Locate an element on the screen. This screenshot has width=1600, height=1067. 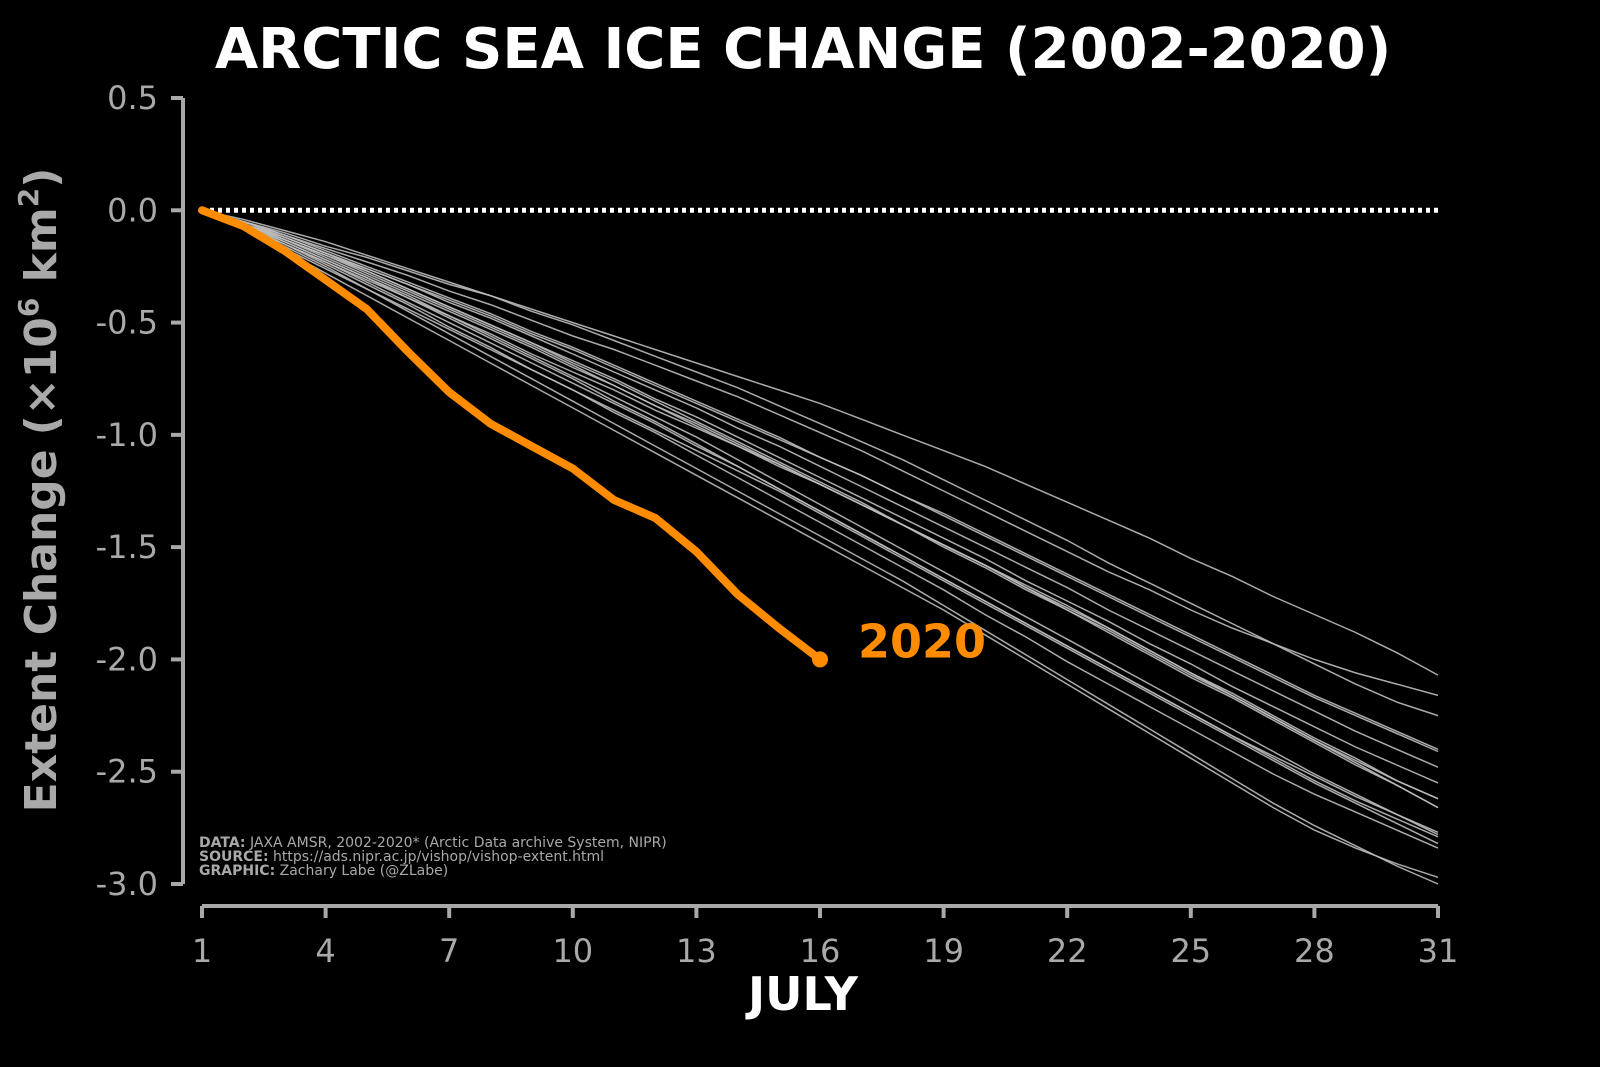
y-tick-label: -0.5 is located at coordinates (127, 323).